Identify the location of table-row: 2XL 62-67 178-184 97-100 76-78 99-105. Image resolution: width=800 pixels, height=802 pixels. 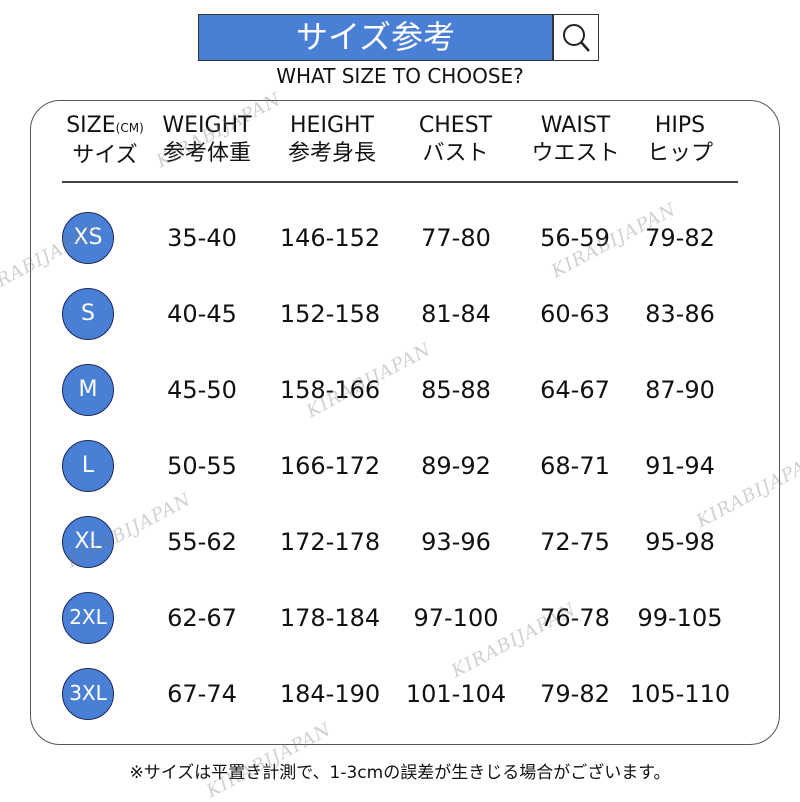
(400, 618).